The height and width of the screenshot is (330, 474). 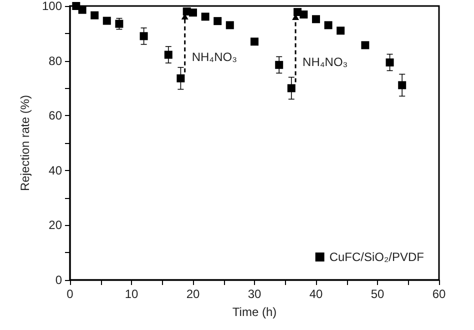 What do you see at coordinates (55, 115) in the screenshot?
I see `y-tick-label: 60` at bounding box center [55, 115].